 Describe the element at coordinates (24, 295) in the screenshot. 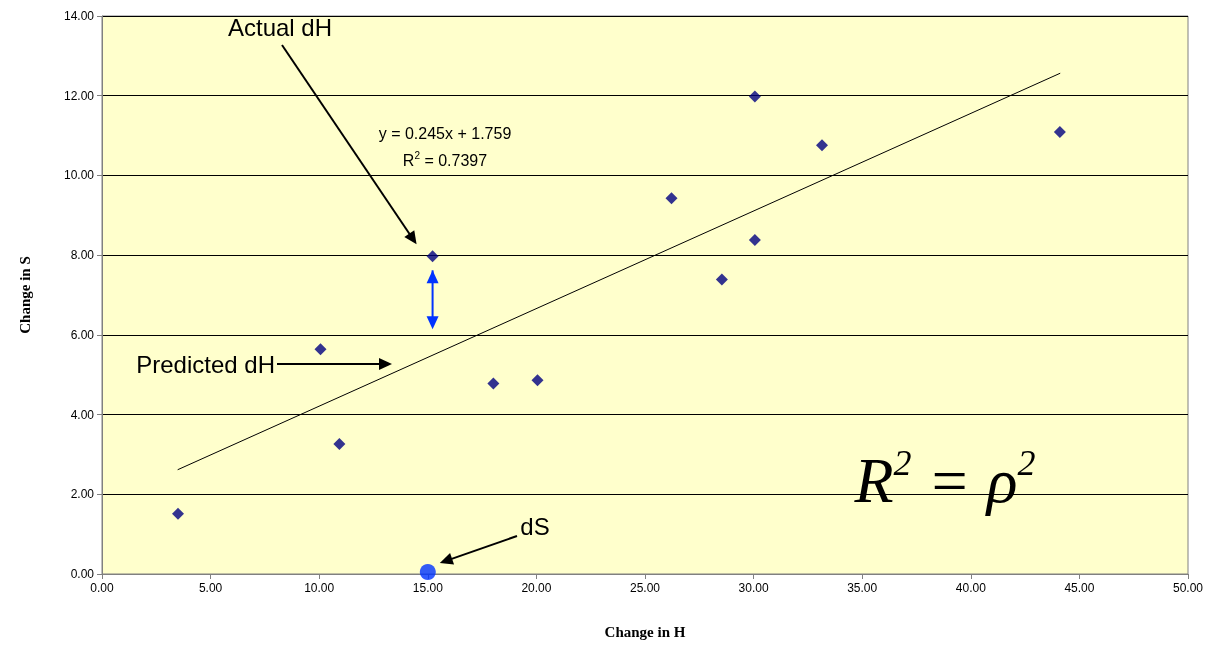

I see `y-axis-title: Change in S` at that location.